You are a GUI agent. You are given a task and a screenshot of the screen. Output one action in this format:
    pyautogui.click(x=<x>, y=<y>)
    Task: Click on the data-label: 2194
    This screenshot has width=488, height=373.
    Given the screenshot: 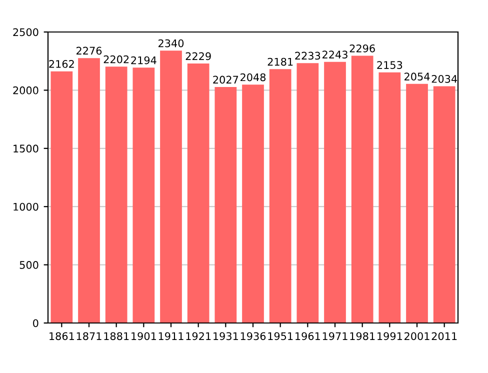 What is the action you would take?
    pyautogui.click(x=143, y=60)
    